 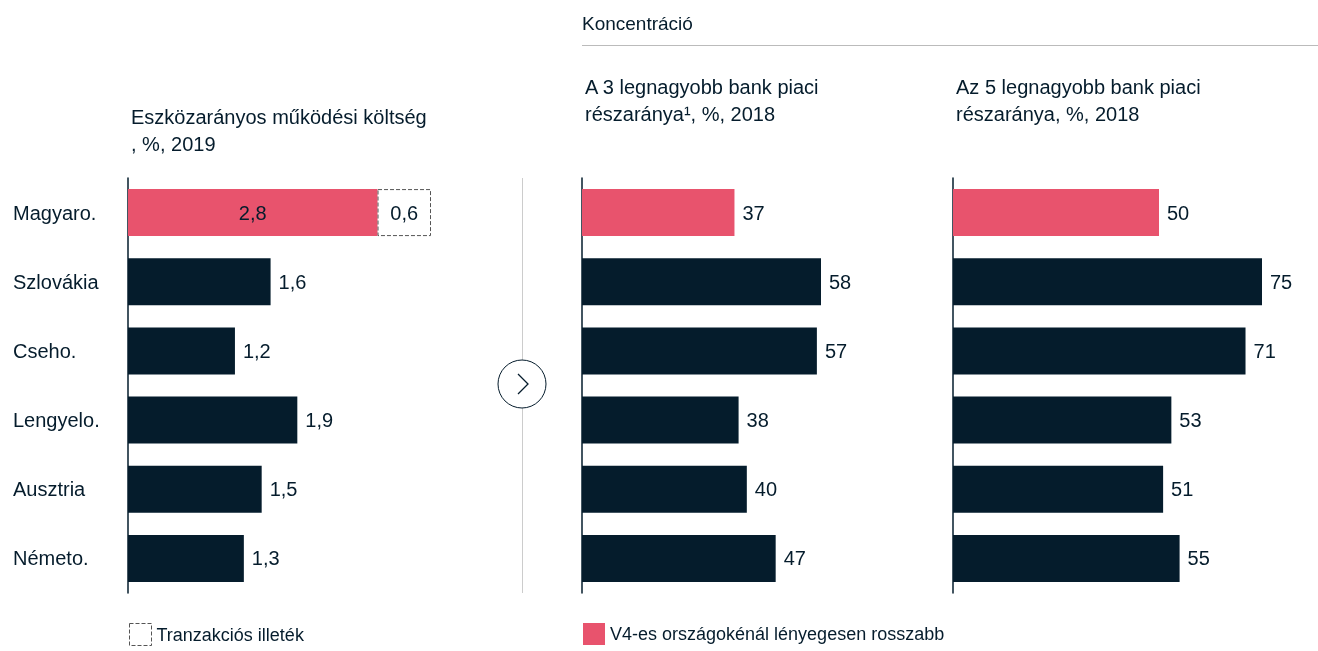 What do you see at coordinates (836, 350) in the screenshot?
I see `data-label: 57` at bounding box center [836, 350].